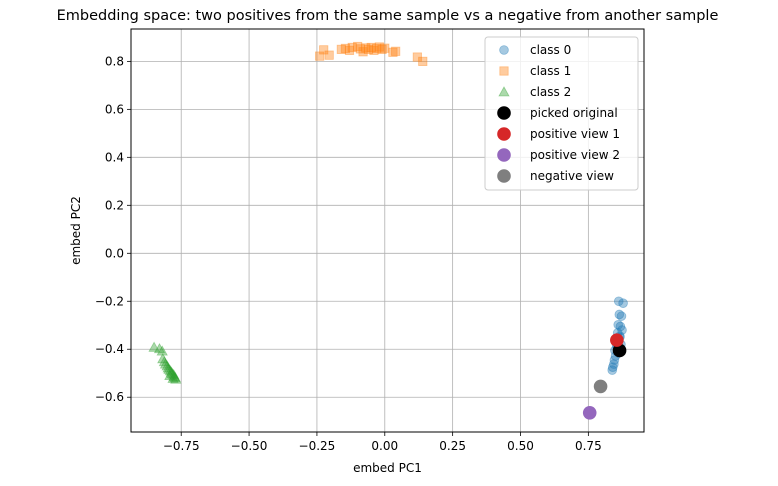  Describe the element at coordinates (387, 468) in the screenshot. I see `x-axis-label: embed PC1` at that location.